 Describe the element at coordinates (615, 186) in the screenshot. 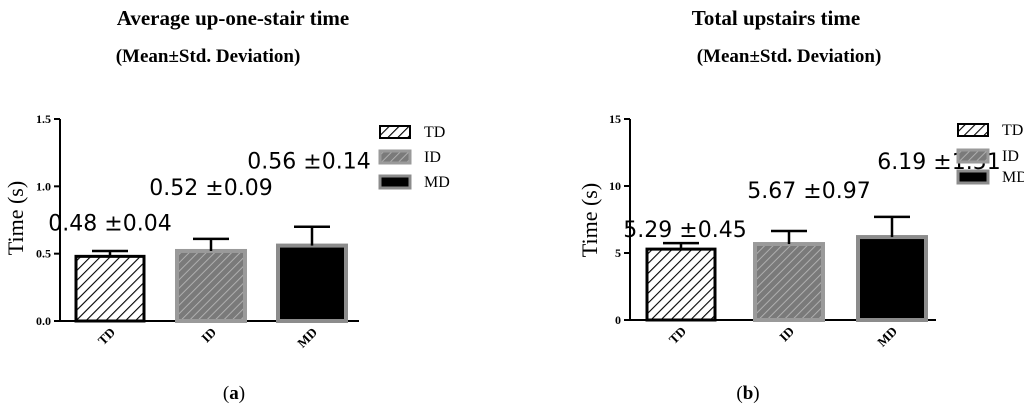

I see `y-tick-label: 10` at that location.